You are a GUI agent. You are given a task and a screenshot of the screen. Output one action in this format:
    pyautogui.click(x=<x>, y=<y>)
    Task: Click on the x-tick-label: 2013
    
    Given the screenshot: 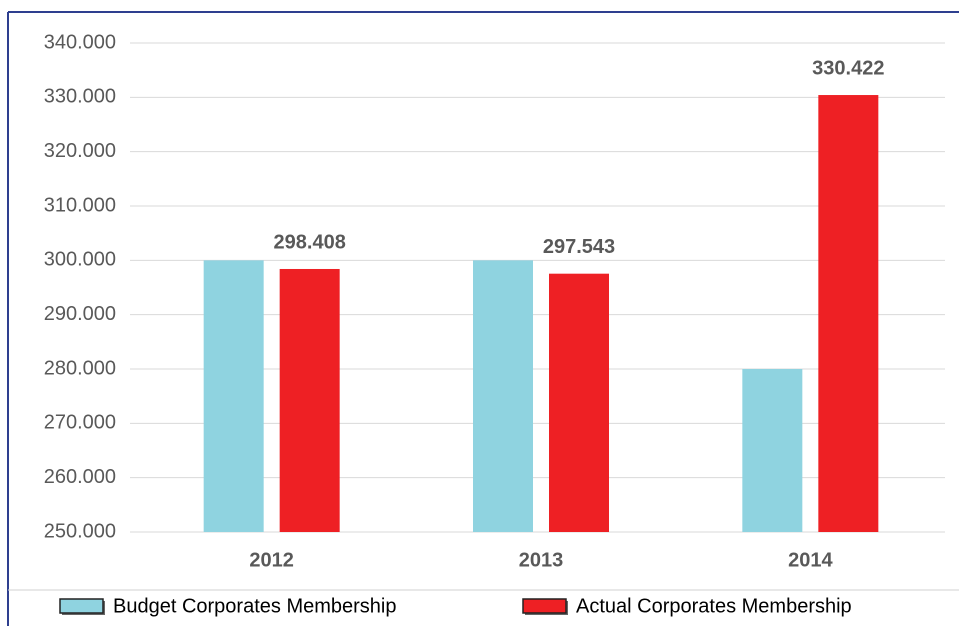 What is the action you would take?
    pyautogui.click(x=541, y=560)
    